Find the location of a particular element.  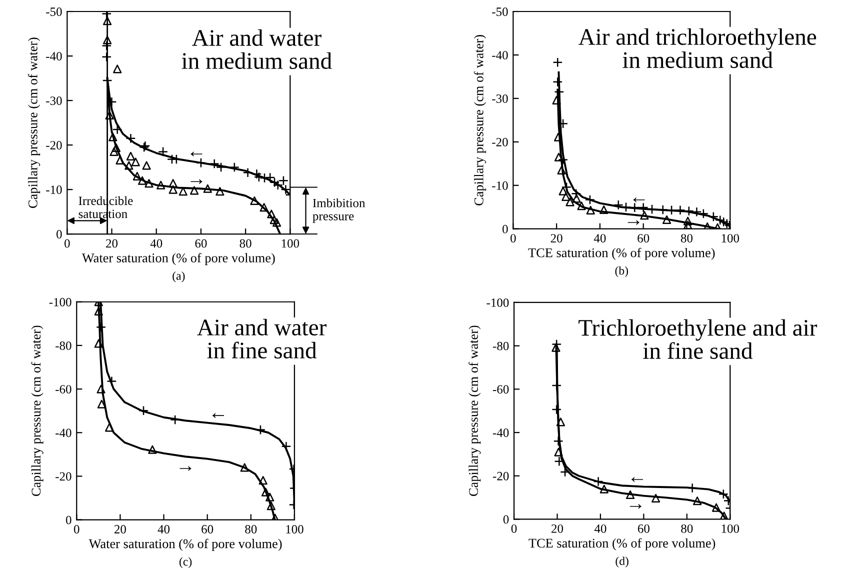

text: Air and water in fine sand is located at coordinates (261, 338).